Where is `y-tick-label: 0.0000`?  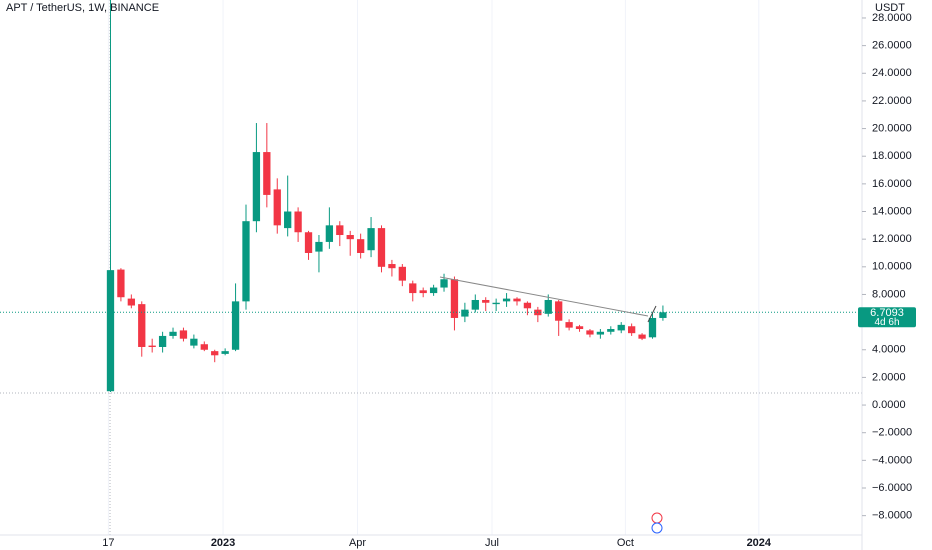 y-tick-label: 0.0000 is located at coordinates (889, 405).